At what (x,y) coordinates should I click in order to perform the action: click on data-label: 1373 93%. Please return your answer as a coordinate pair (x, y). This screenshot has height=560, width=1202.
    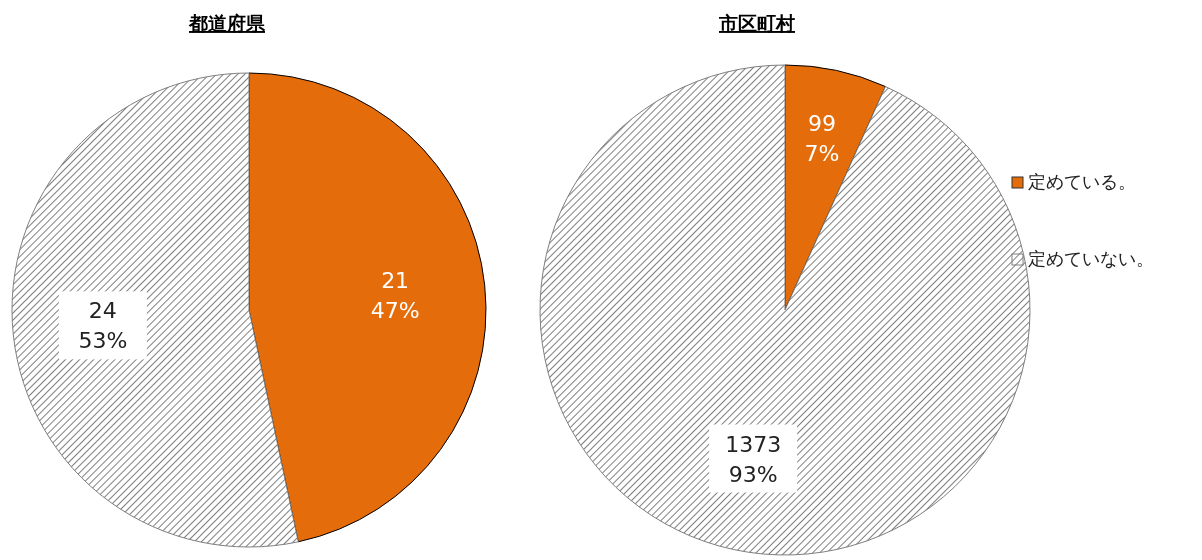
    Looking at the image, I should click on (753, 459).